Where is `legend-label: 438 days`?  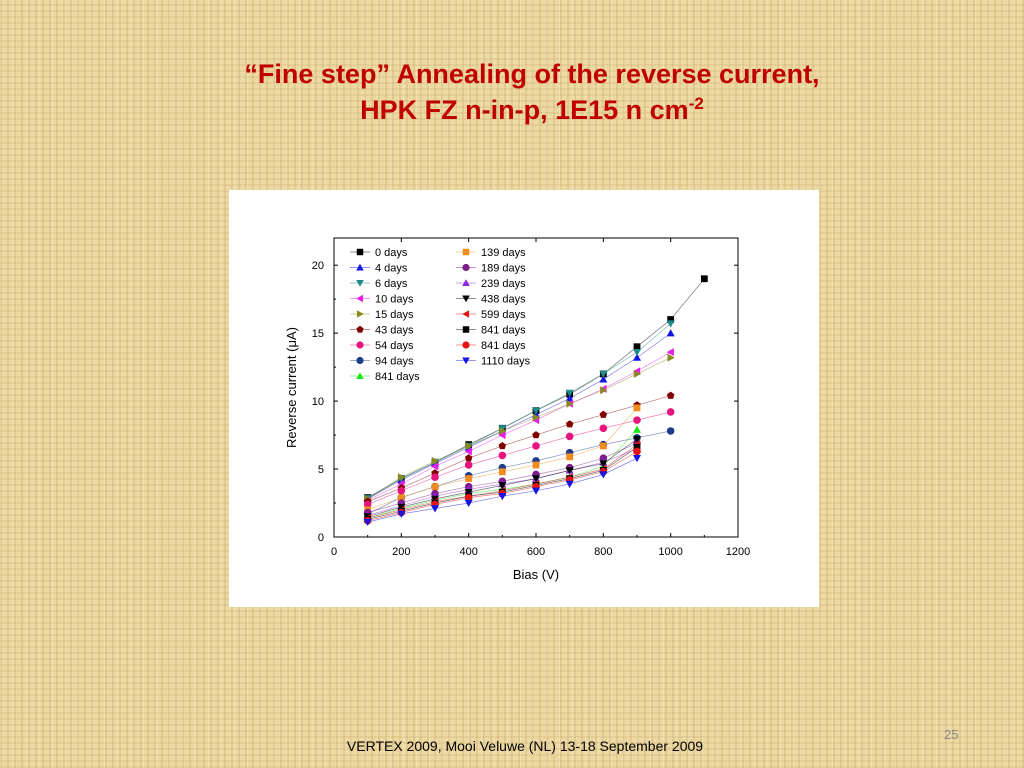 legend-label: 438 days is located at coordinates (503, 300).